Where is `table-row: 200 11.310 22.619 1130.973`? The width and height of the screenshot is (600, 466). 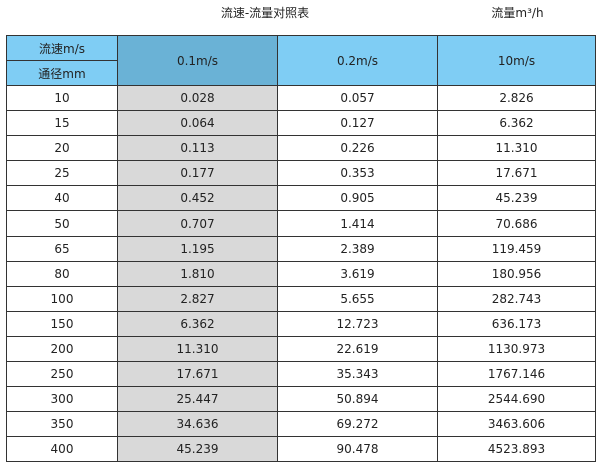
table-row: 200 11.310 22.619 1130.973 is located at coordinates (301, 349).